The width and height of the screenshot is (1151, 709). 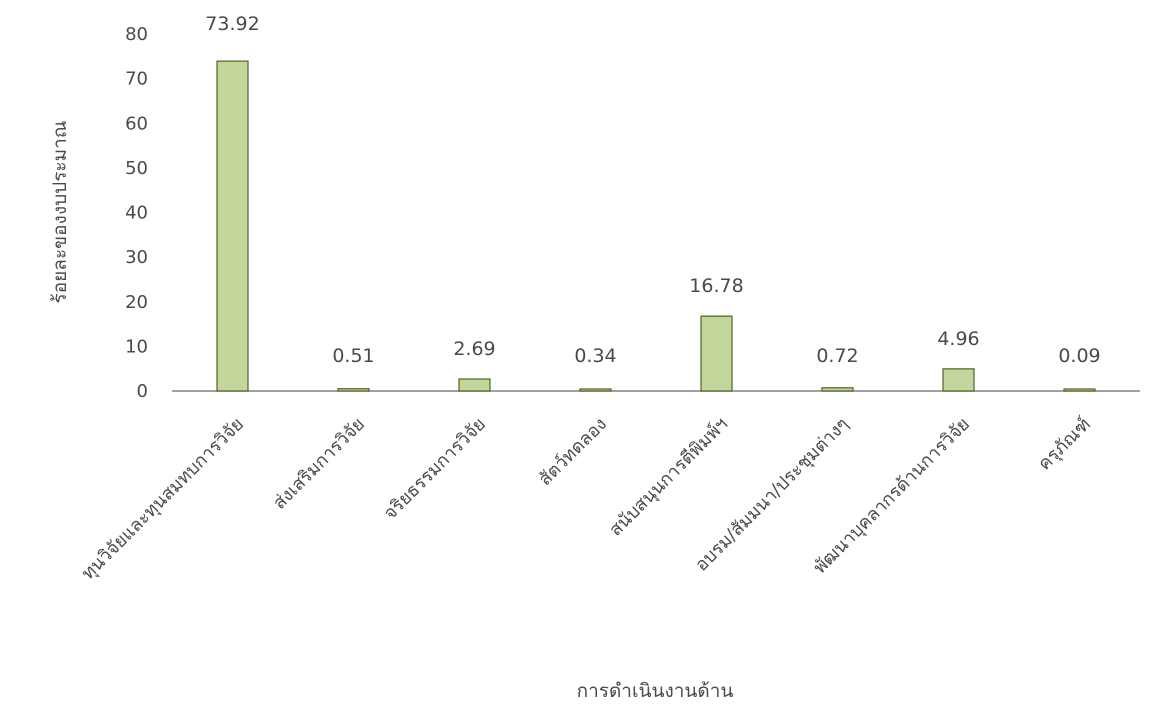 I want to click on data-label: 2.69, so click(x=474, y=349).